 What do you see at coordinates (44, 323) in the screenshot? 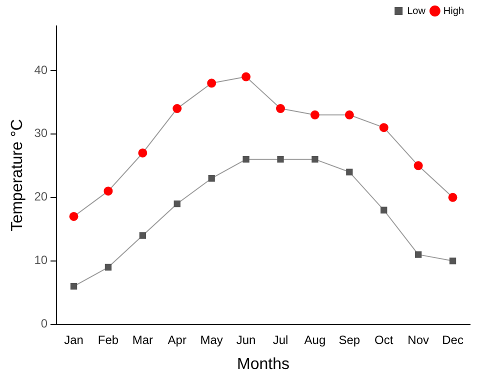
I see `y-tick-label: 0` at bounding box center [44, 323].